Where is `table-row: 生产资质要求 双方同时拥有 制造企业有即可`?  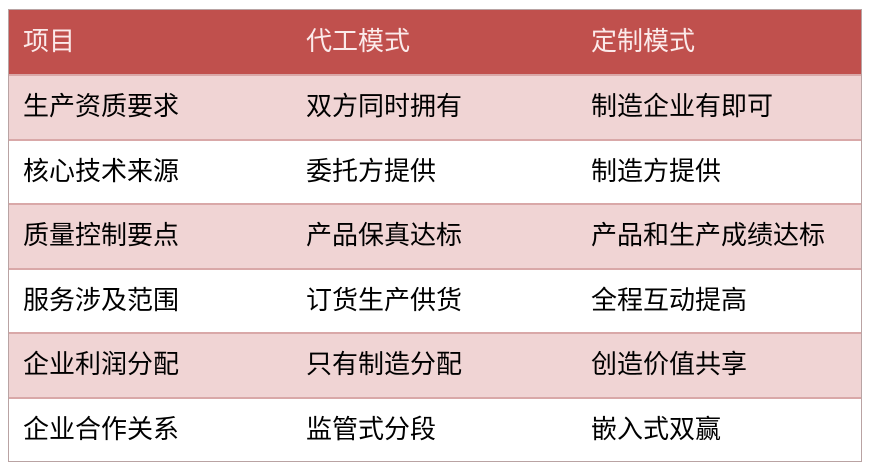
table-row: 生产资质要求 双方同时拥有 制造企业有即可 is located at coordinates (435, 106).